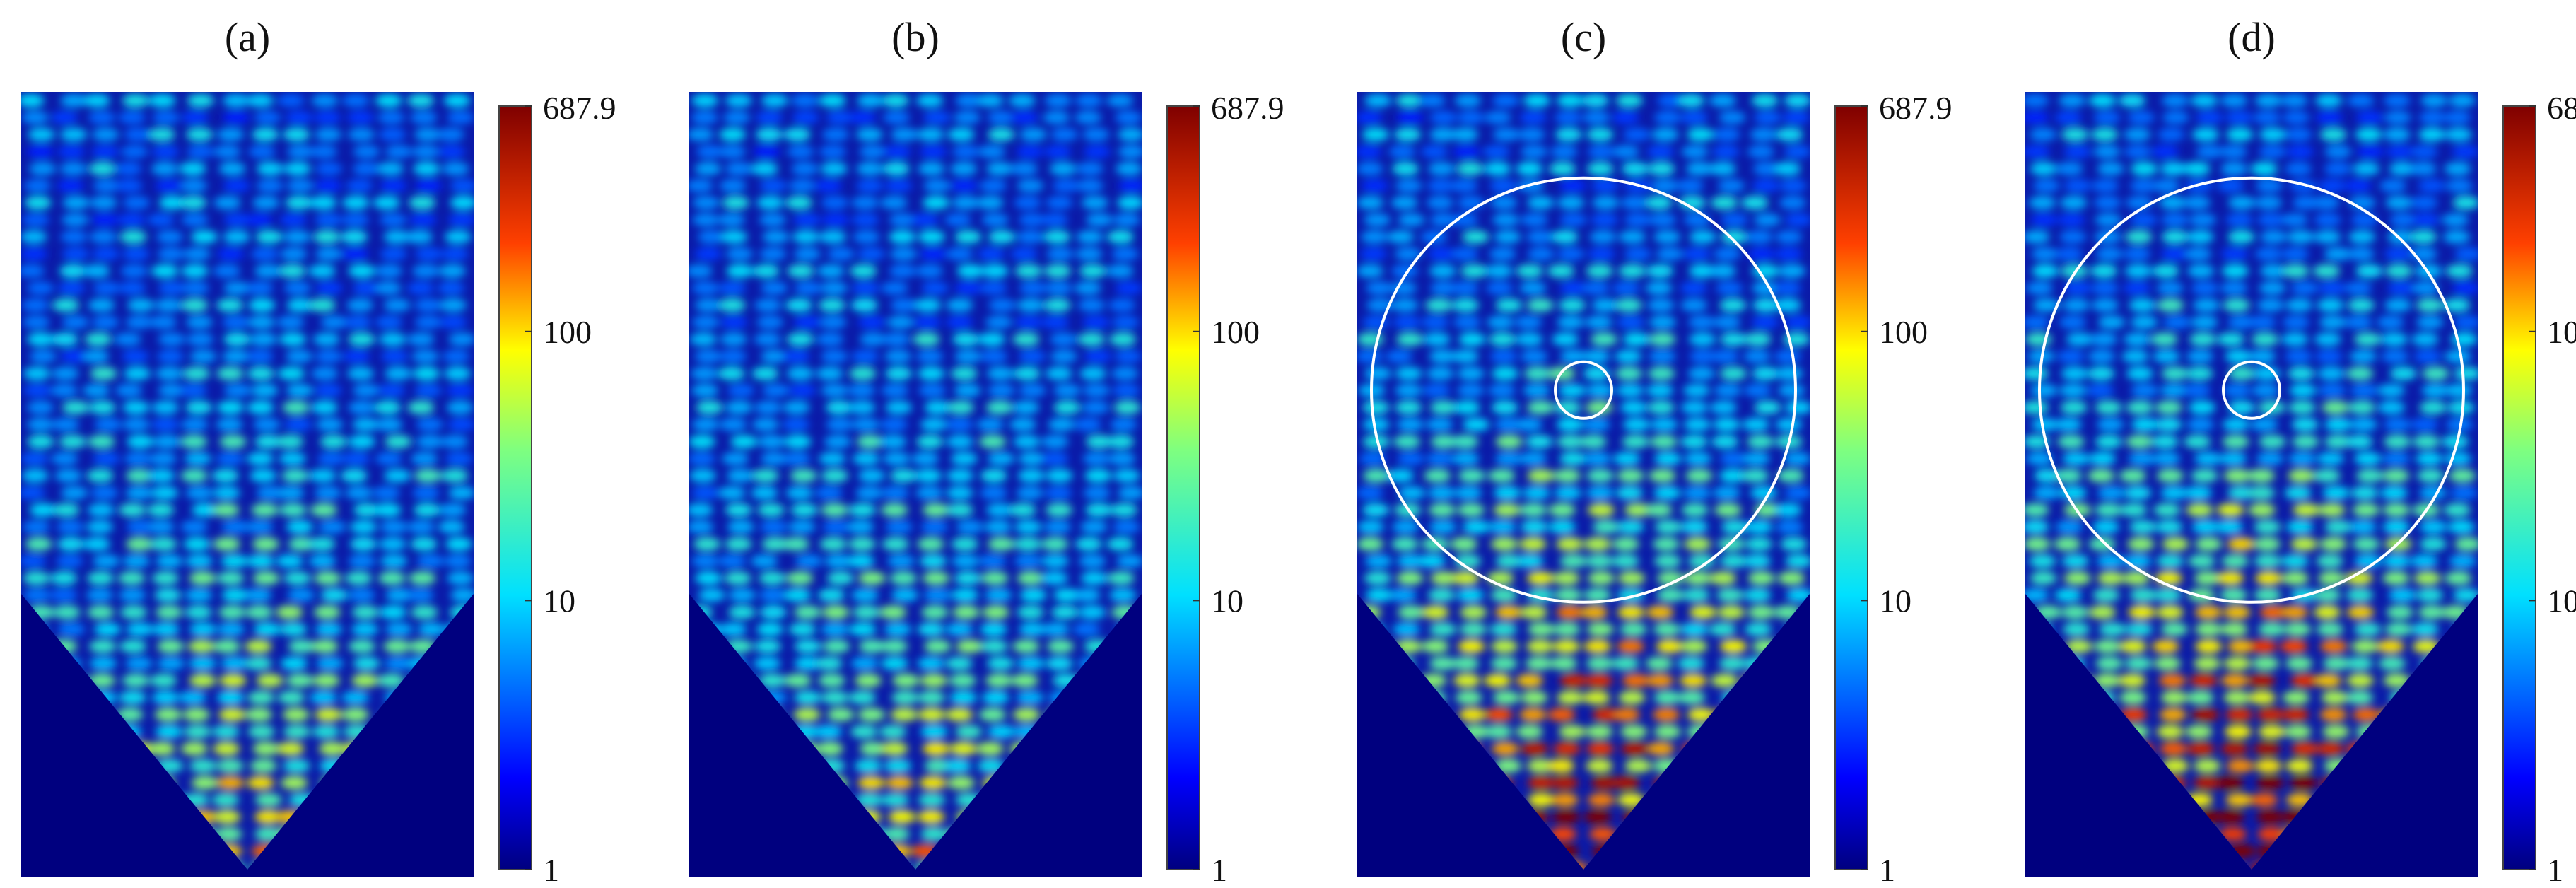 The image size is (2576, 888). I want to click on panel-label-c: (c), so click(1583, 37).